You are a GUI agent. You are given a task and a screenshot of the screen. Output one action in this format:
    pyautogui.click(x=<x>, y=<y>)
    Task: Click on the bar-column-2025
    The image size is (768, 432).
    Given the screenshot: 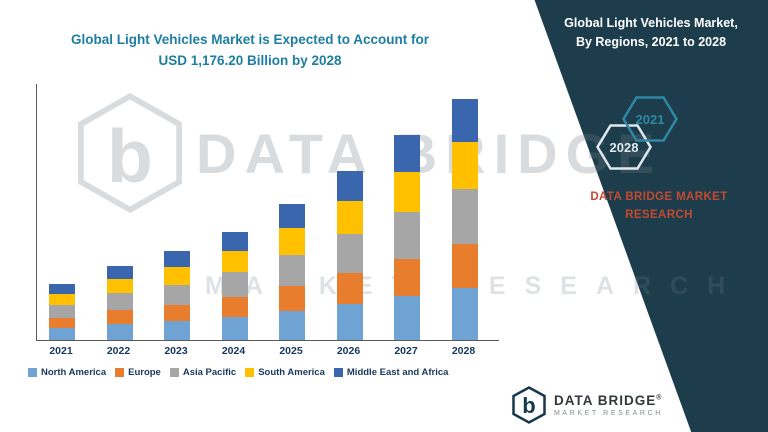 What is the action you would take?
    pyautogui.click(x=292, y=272)
    